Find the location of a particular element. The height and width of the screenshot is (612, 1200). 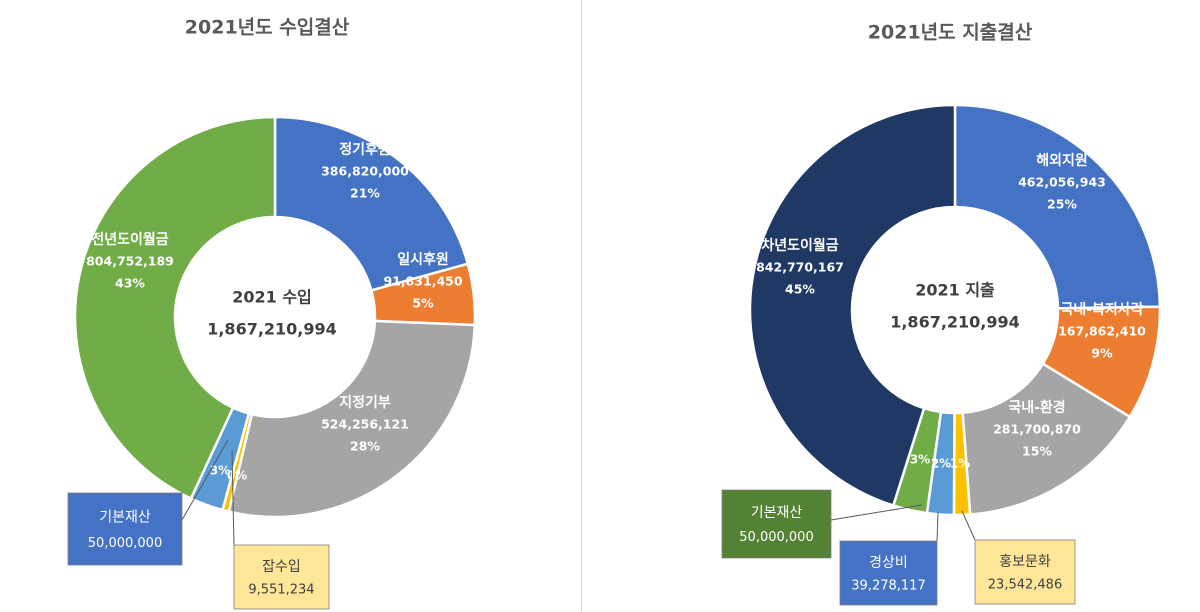

slice-label-name: 일시후원 is located at coordinates (423, 260).